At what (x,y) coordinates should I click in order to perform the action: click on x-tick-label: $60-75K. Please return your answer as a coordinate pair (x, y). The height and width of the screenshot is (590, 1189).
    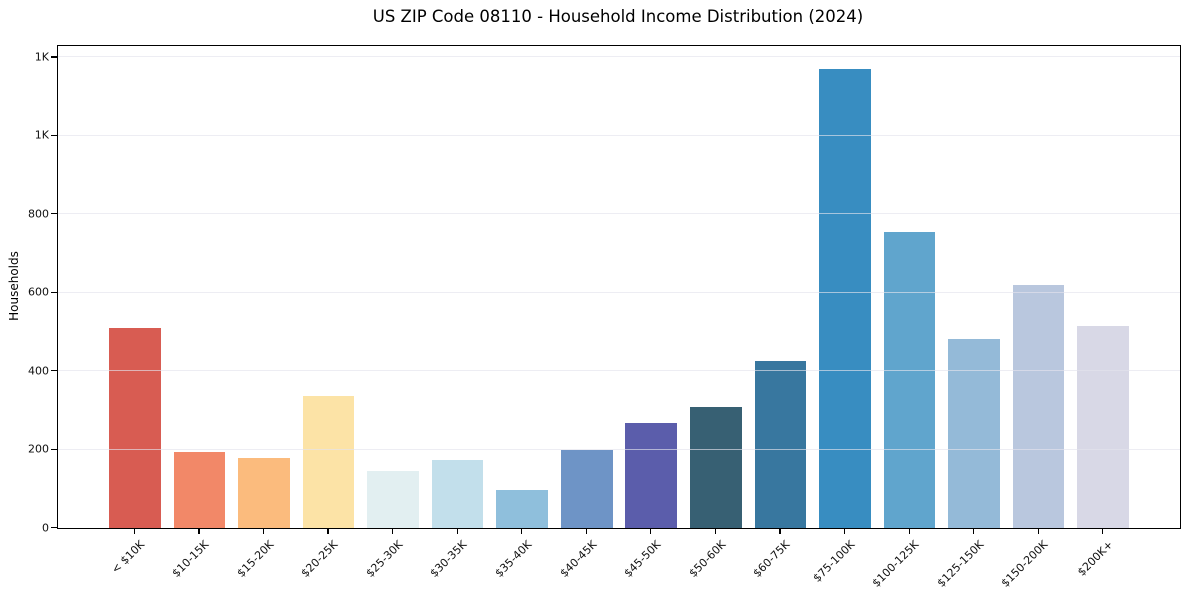
    Looking at the image, I should click on (771, 559).